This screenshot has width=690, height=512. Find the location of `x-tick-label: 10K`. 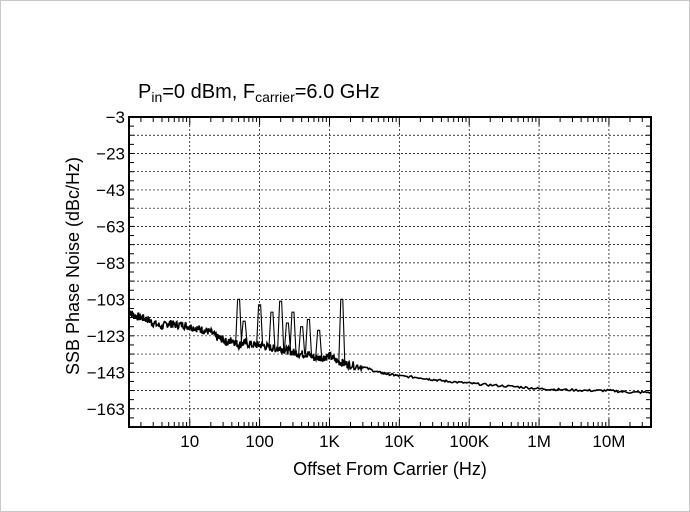

x-tick-label: 10K is located at coordinates (399, 441).